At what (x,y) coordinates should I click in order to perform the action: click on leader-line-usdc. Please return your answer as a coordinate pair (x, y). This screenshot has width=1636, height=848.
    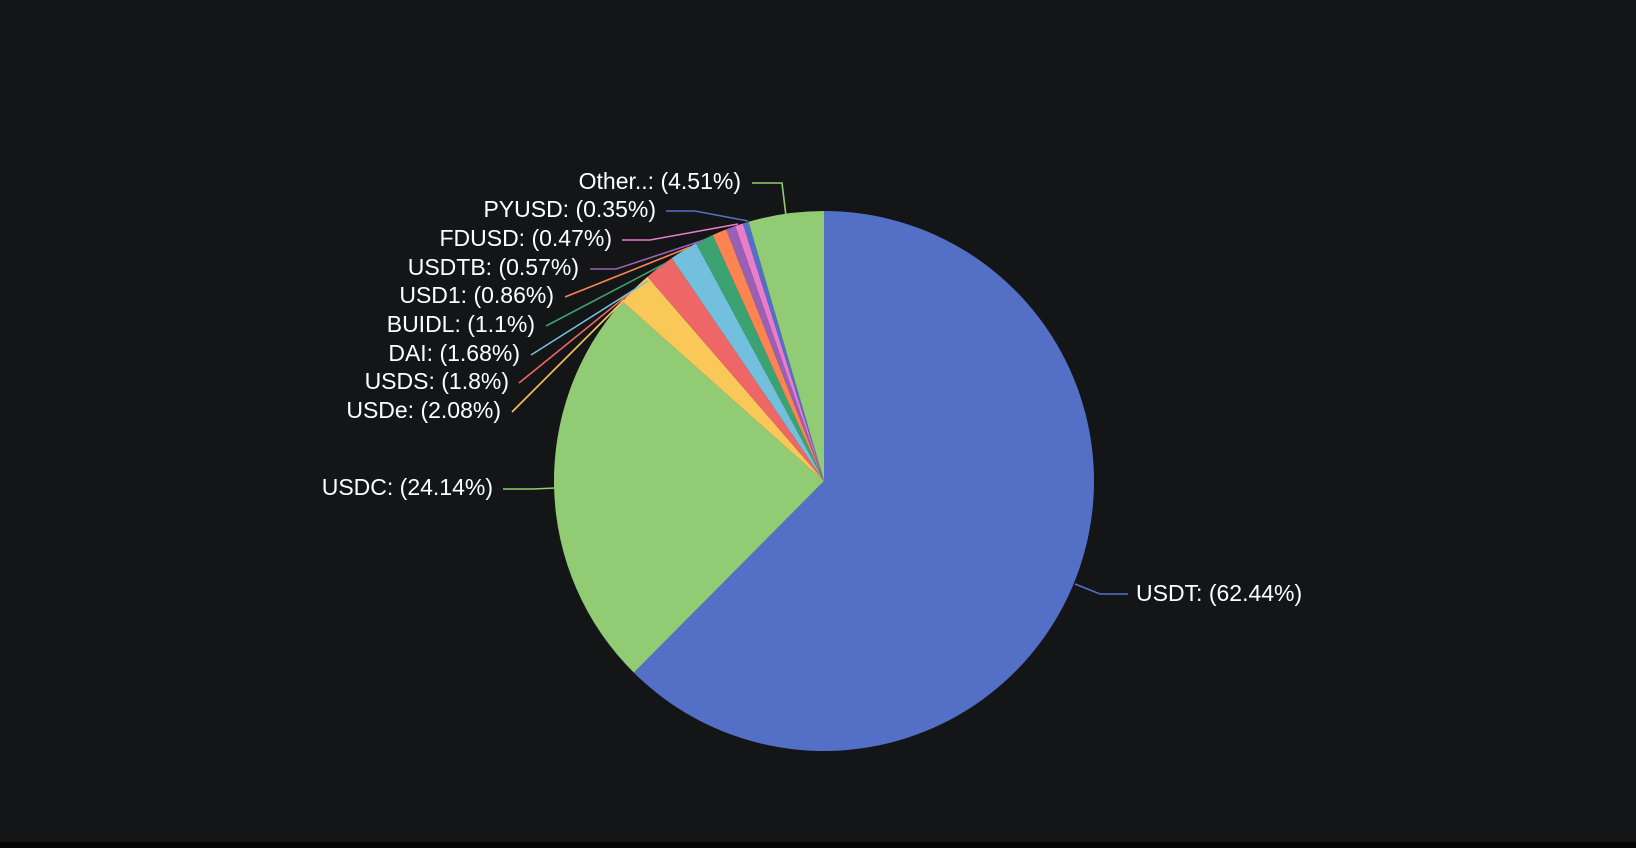
    Looking at the image, I should click on (529, 488).